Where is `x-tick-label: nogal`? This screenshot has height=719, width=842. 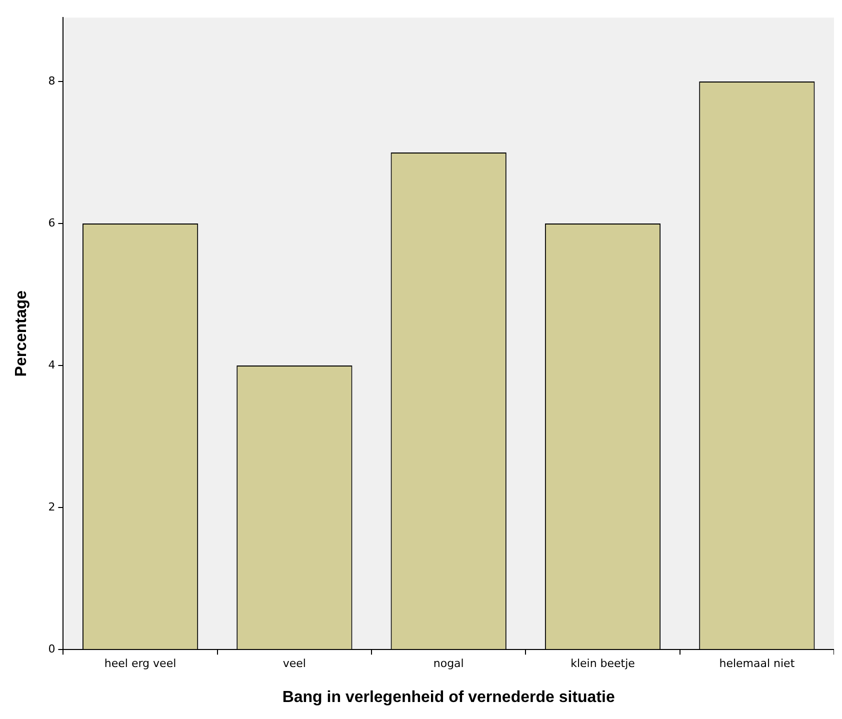
x-tick-label: nogal is located at coordinates (448, 663).